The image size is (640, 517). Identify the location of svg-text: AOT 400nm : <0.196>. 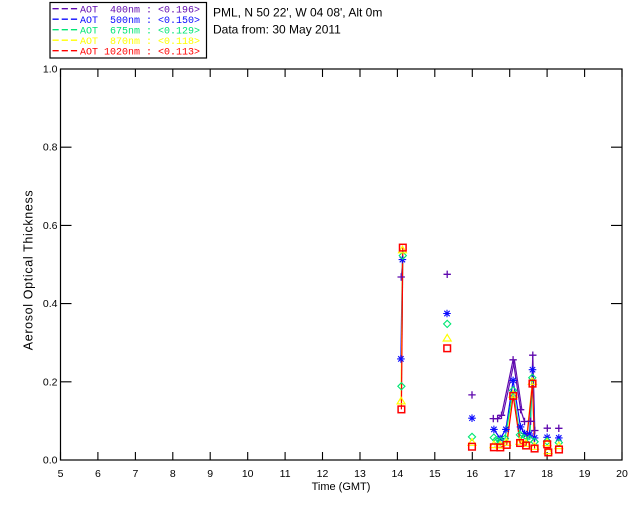
(140, 10).